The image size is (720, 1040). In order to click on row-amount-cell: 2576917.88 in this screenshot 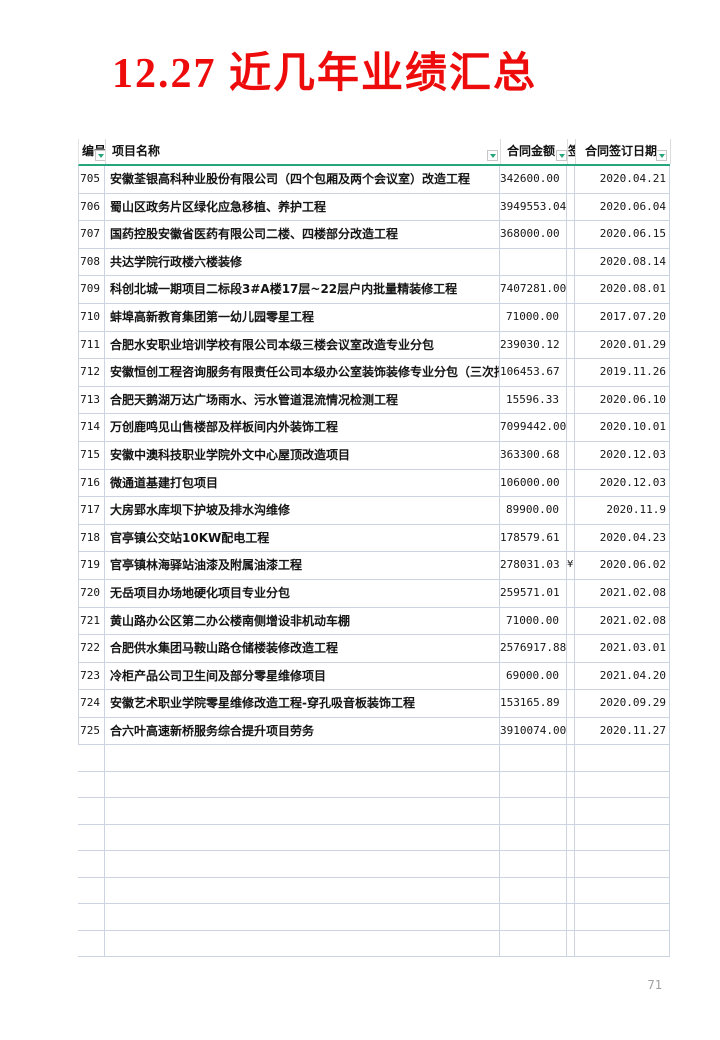, I will do `click(533, 648)`.